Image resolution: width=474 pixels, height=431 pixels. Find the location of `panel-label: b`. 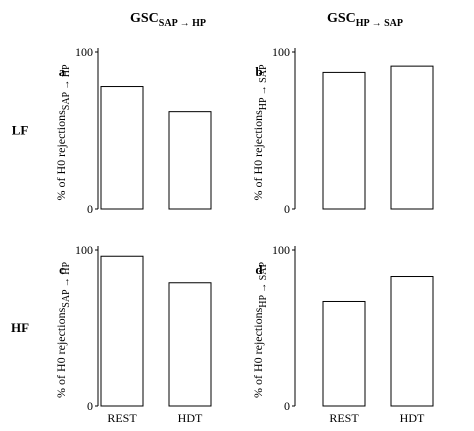

panel-label: b is located at coordinates (258, 71).